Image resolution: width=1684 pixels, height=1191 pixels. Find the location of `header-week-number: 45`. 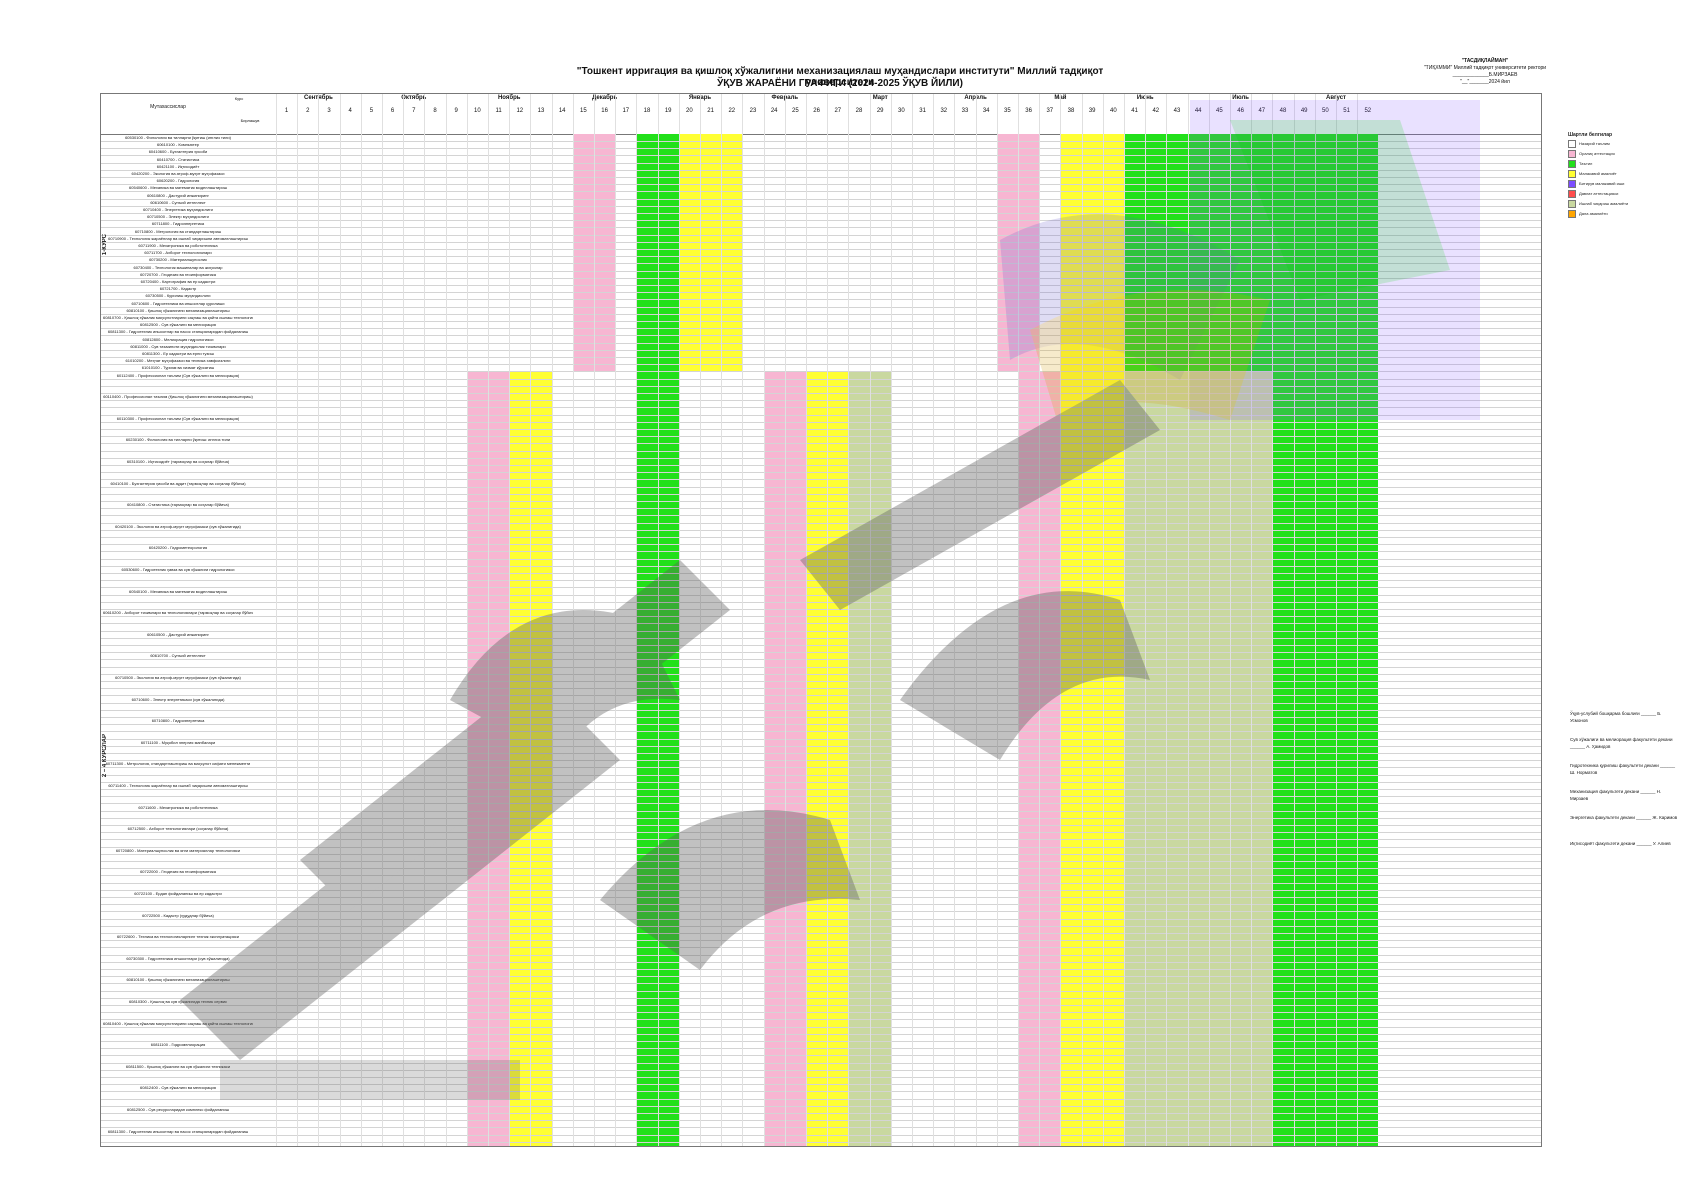

header-week-number: 45 is located at coordinates (1219, 111).